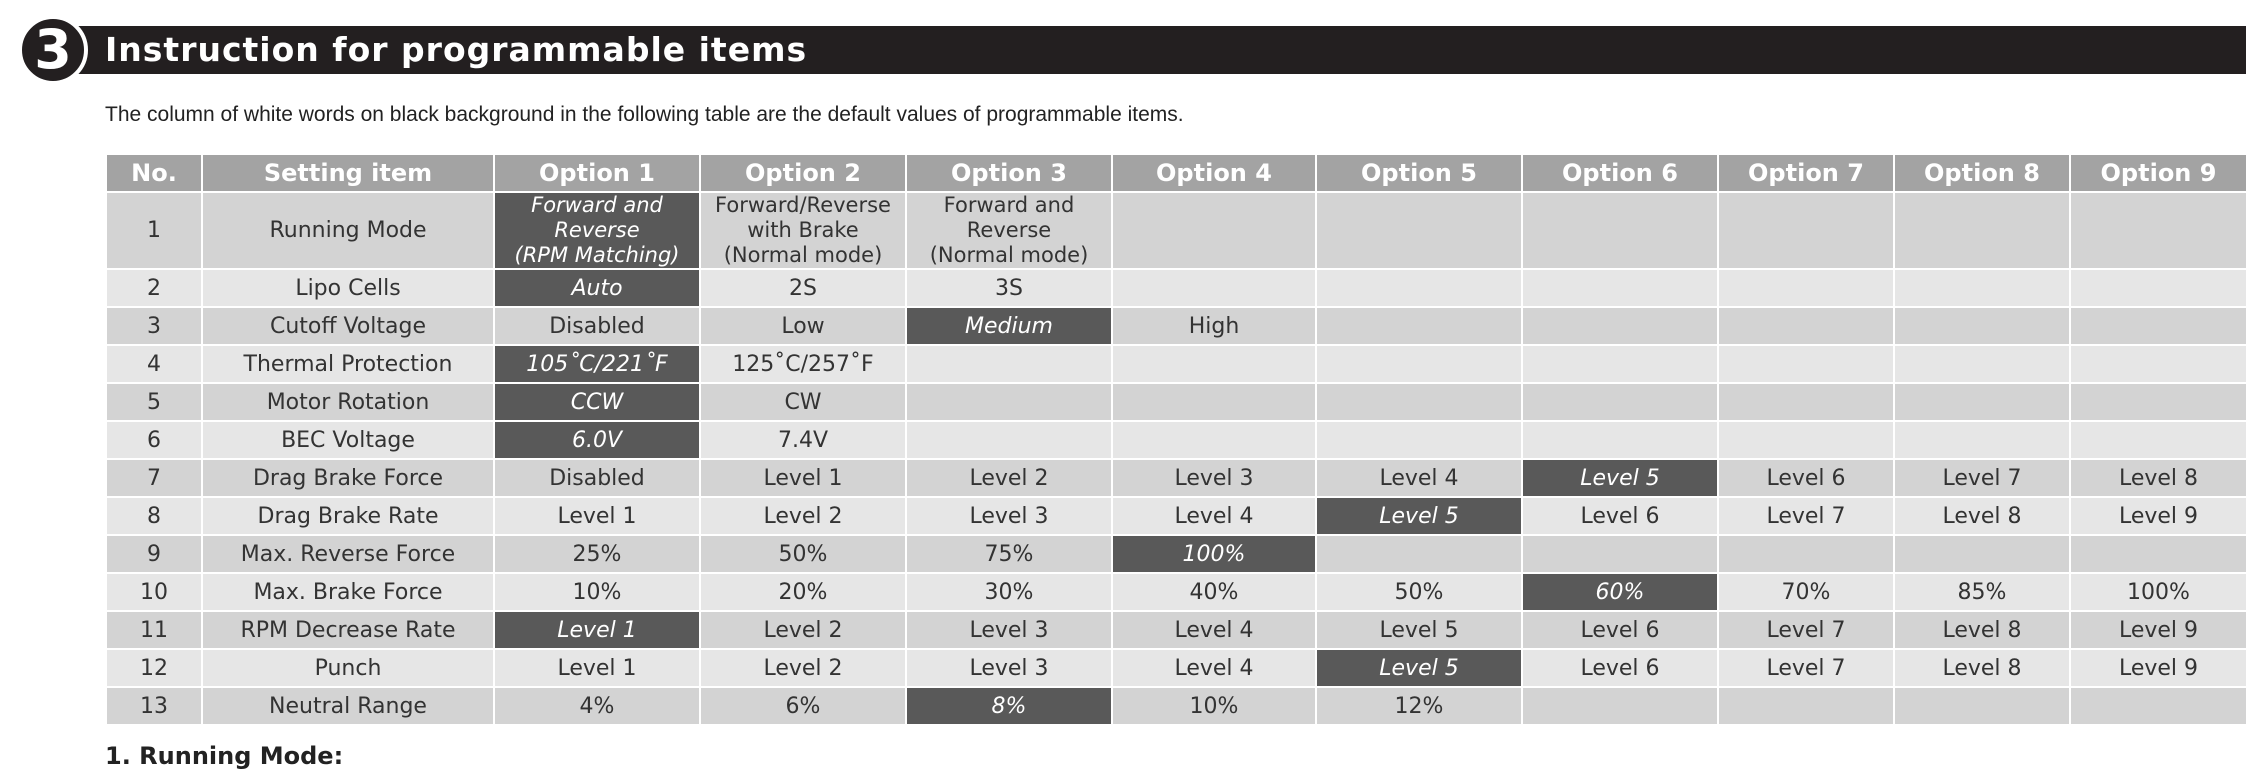 The width and height of the screenshot is (2266, 770). What do you see at coordinates (1214, 326) in the screenshot?
I see `option-cell: High` at bounding box center [1214, 326].